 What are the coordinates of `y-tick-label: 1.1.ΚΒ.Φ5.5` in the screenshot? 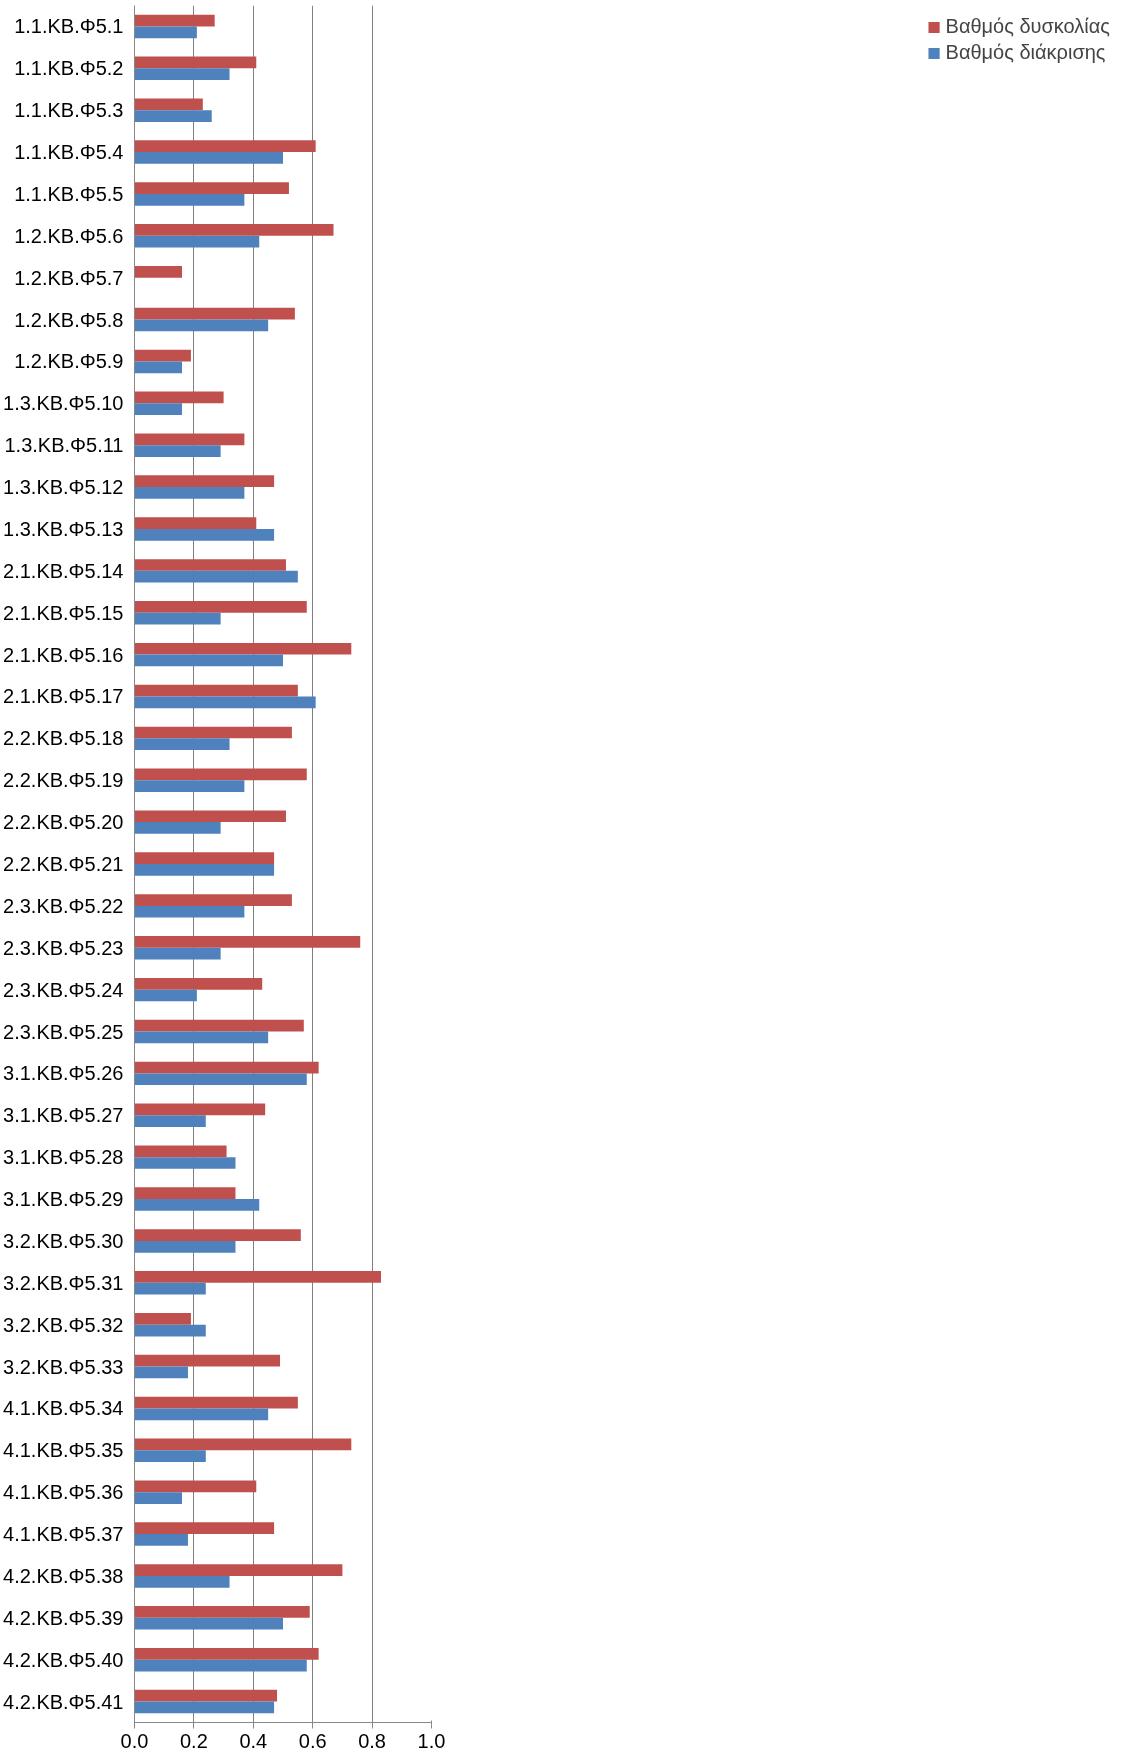 It's located at (69, 193).